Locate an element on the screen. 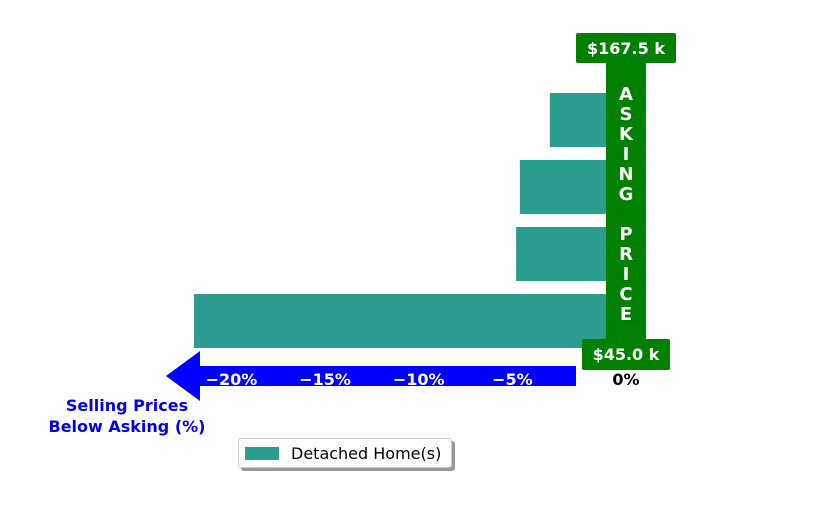 This screenshot has height=509, width=834. x-axis-arrow is located at coordinates (371, 376).